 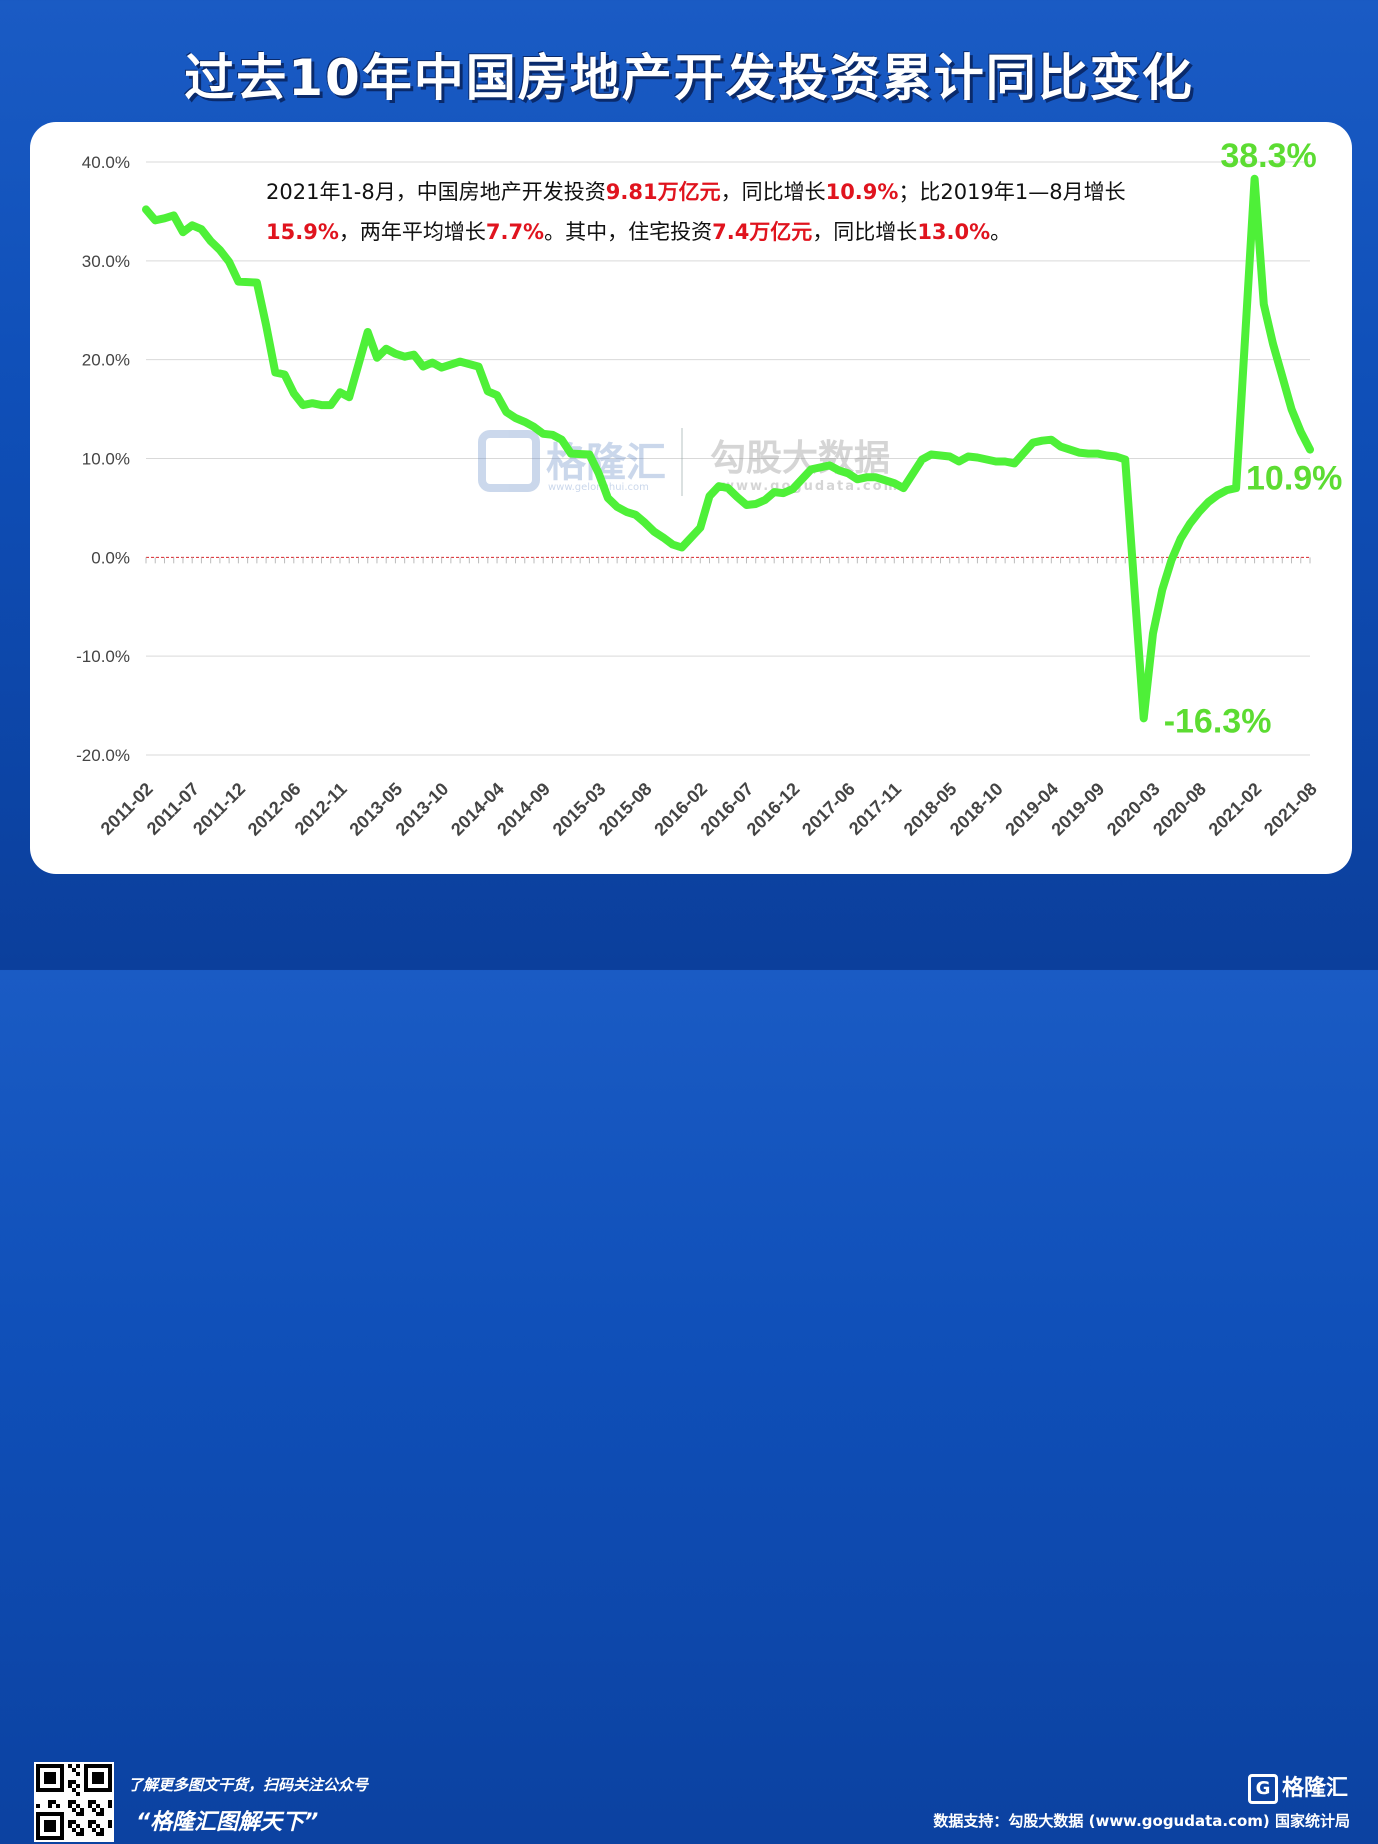 I want to click on y-tick-label: 20.0%, so click(x=106, y=360).